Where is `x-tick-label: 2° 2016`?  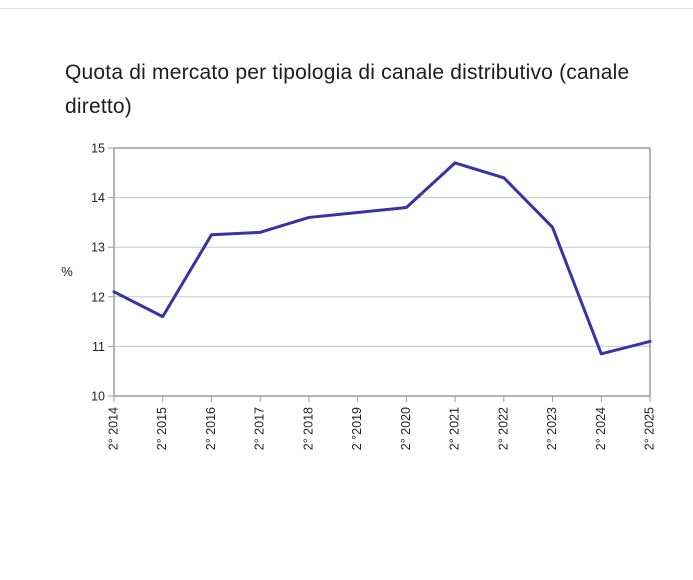 x-tick-label: 2° 2016 is located at coordinates (211, 428).